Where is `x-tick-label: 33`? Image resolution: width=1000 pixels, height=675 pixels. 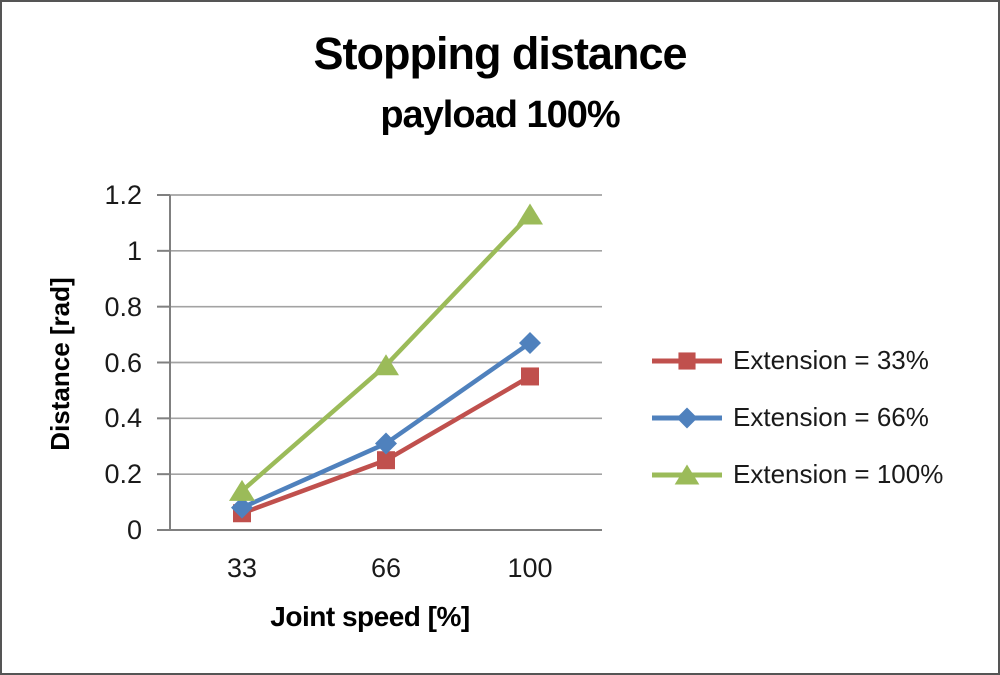
x-tick-label: 33 is located at coordinates (242, 568).